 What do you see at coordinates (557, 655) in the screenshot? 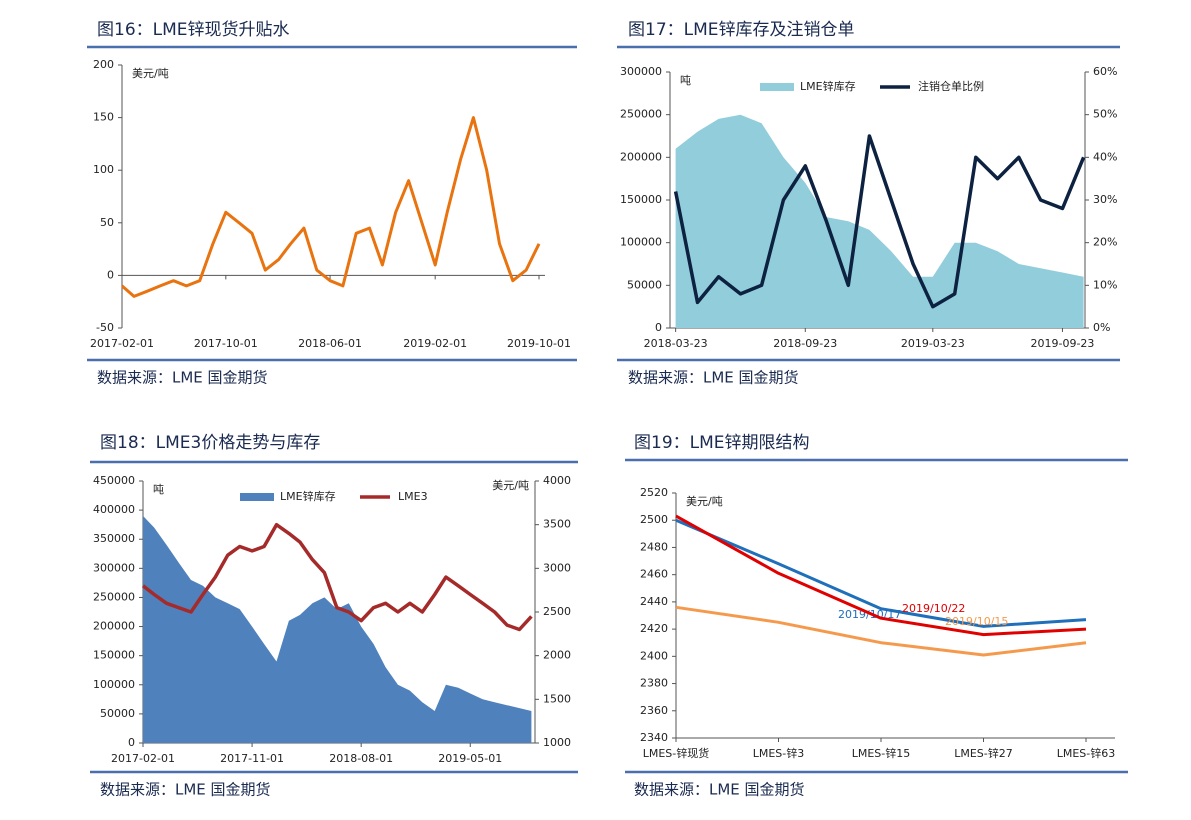
I see `y2-tick-label: 2000` at bounding box center [557, 655].